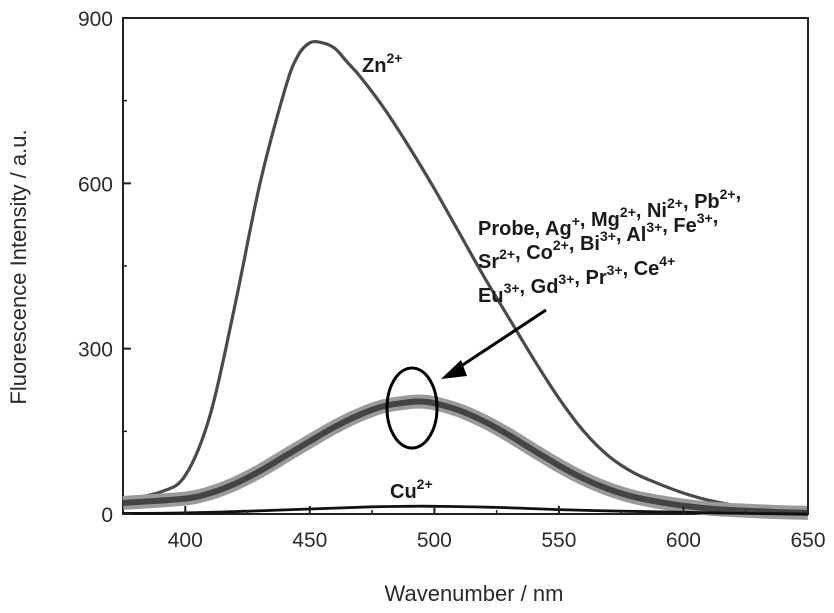 The image size is (834, 613). I want to click on x-axis-title: Wavenumber / nm, so click(474, 593).